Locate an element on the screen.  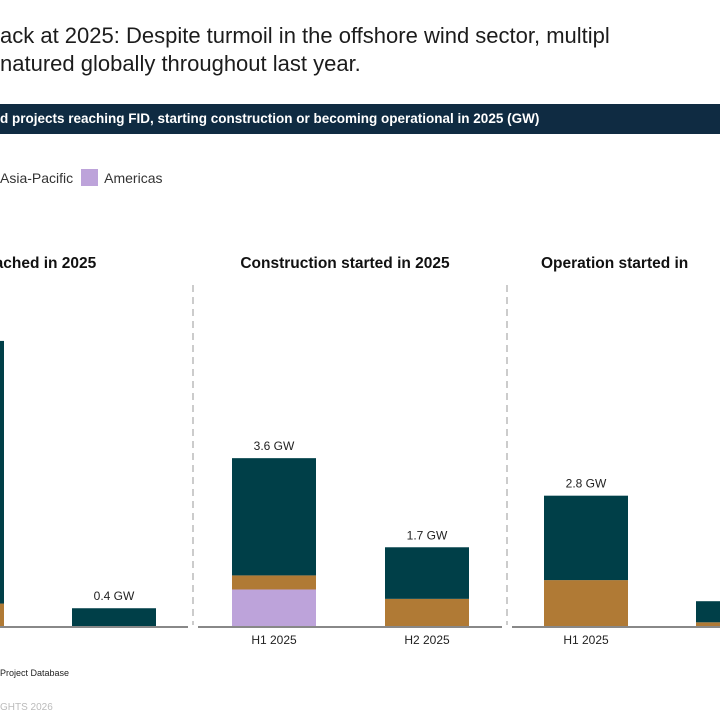
source-note: Project Database is located at coordinates (35, 673).